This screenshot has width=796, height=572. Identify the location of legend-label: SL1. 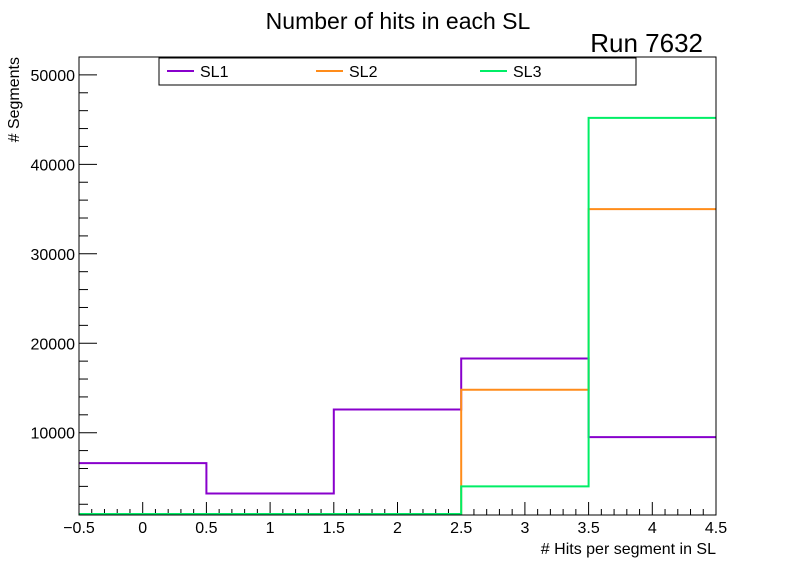
(214, 72).